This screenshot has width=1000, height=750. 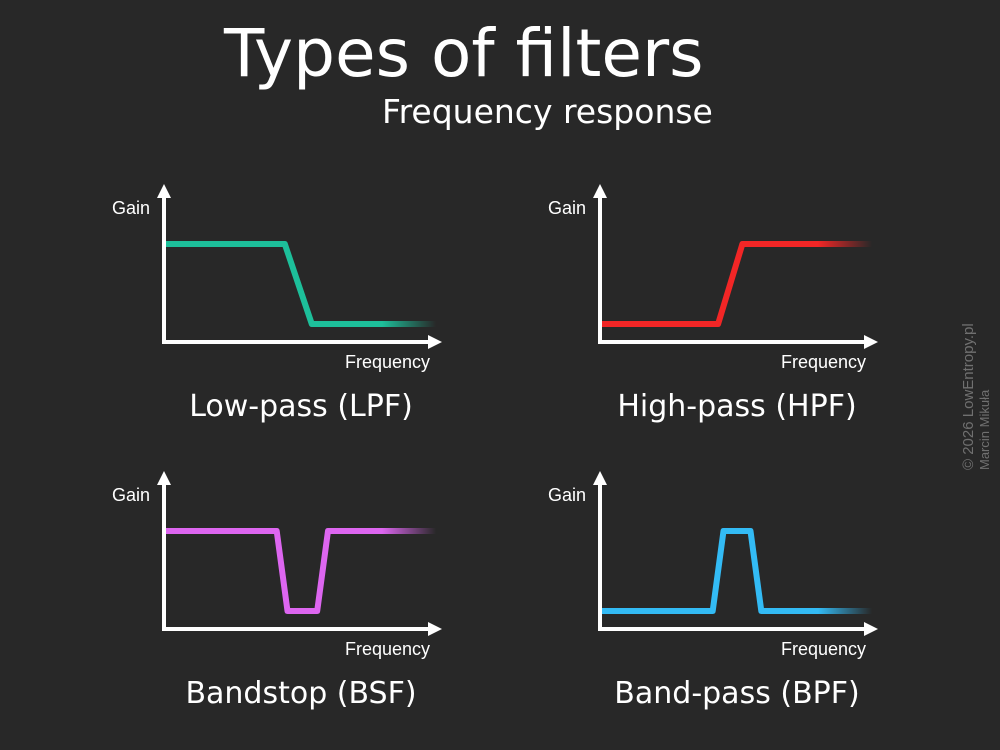 What do you see at coordinates (164, 478) in the screenshot?
I see `bsf-y-axis-arrow` at bounding box center [164, 478].